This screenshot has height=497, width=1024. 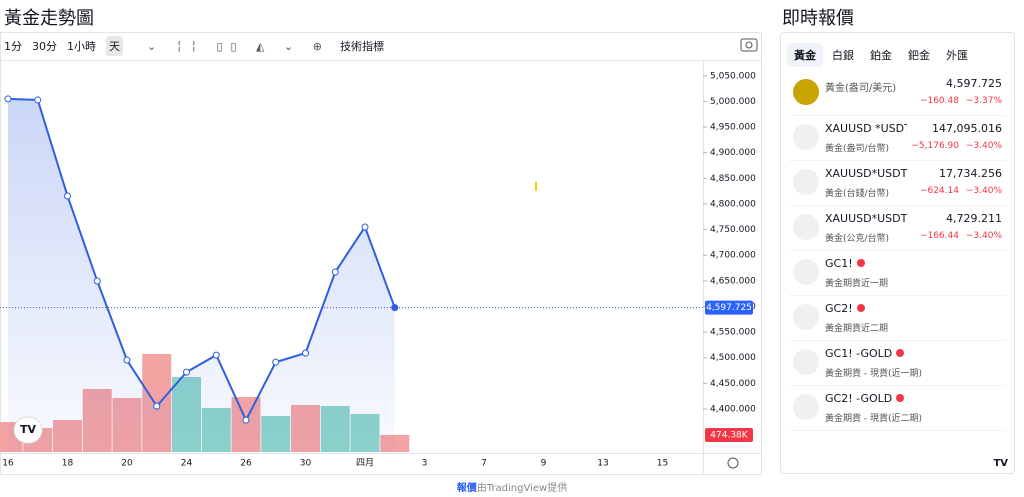 I want to click on marker, so click(x=536, y=186).